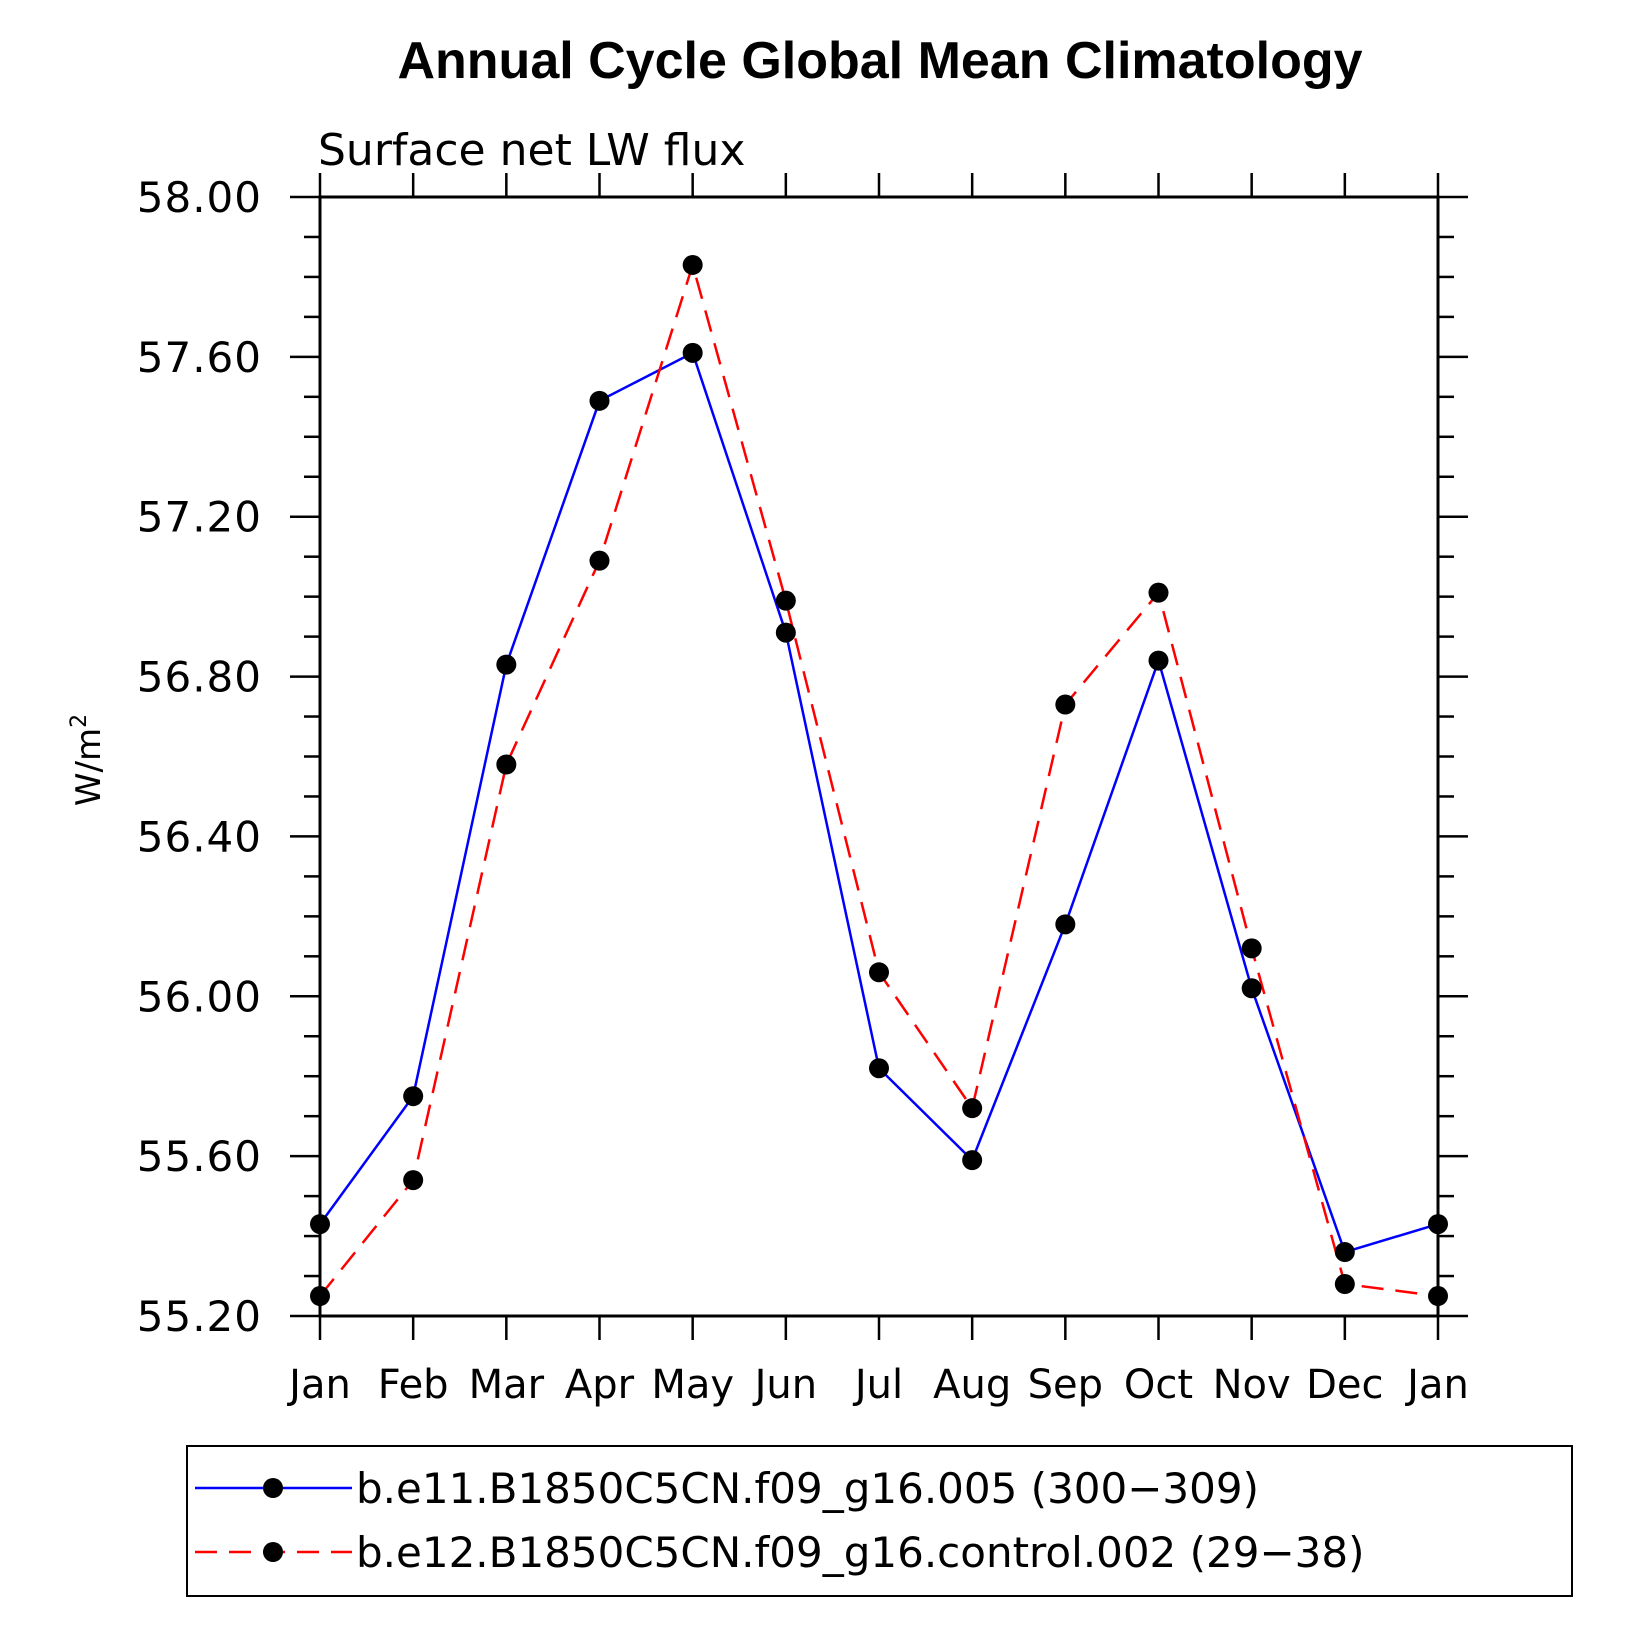  I want to click on y-tick-label: 56.00, so click(199, 996).